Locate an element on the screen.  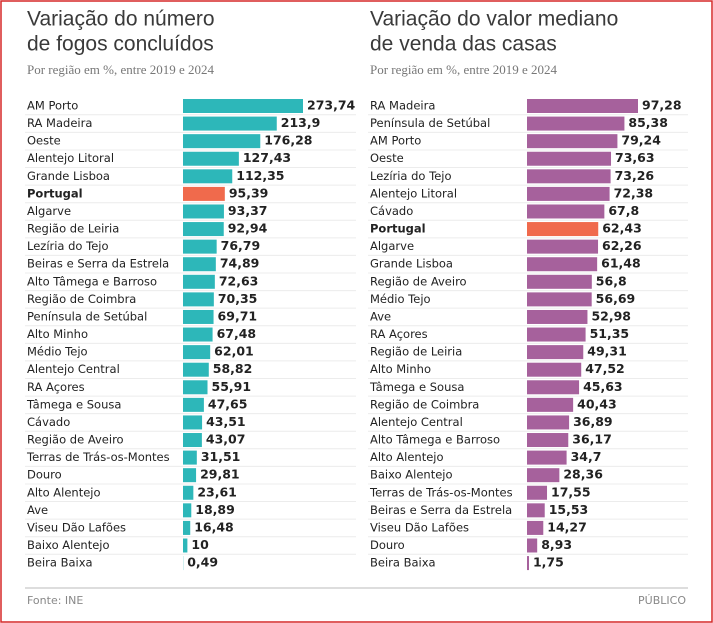
value-label: 10 is located at coordinates (200, 544).